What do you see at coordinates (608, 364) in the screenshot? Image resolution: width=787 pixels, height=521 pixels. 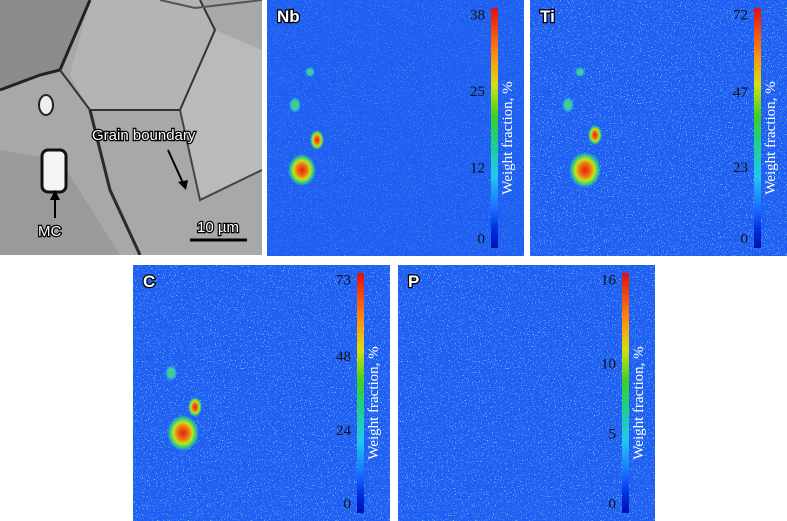 I see `colorbar-tick-label: 10` at bounding box center [608, 364].